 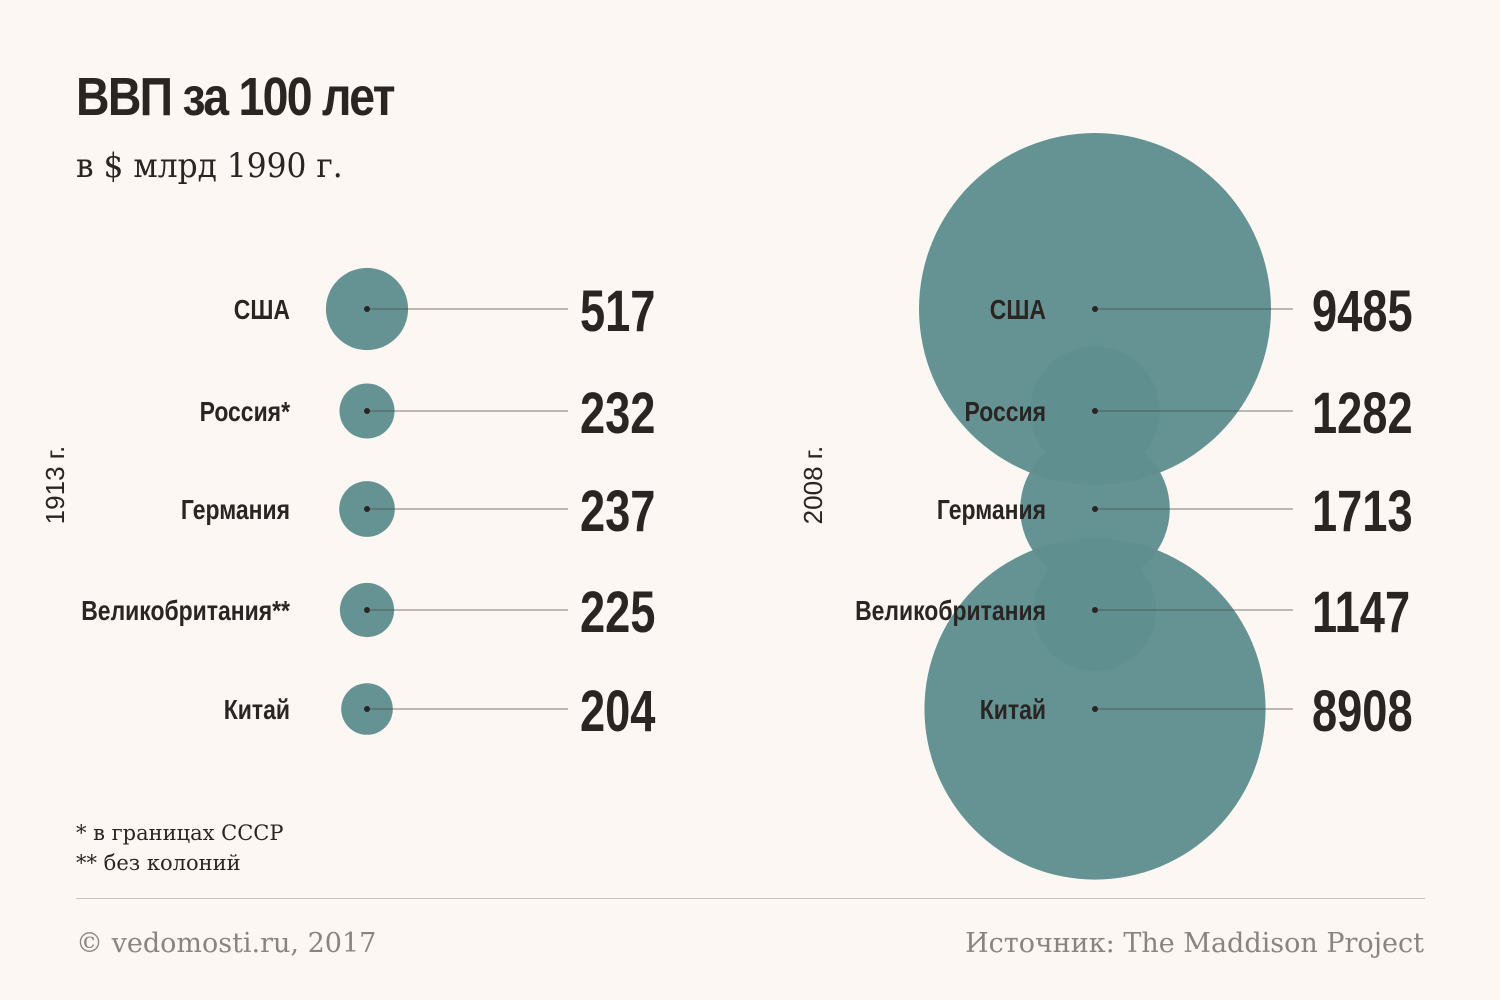 What do you see at coordinates (1005, 412) in the screenshot?
I see `country-label-1-1: Россия` at bounding box center [1005, 412].